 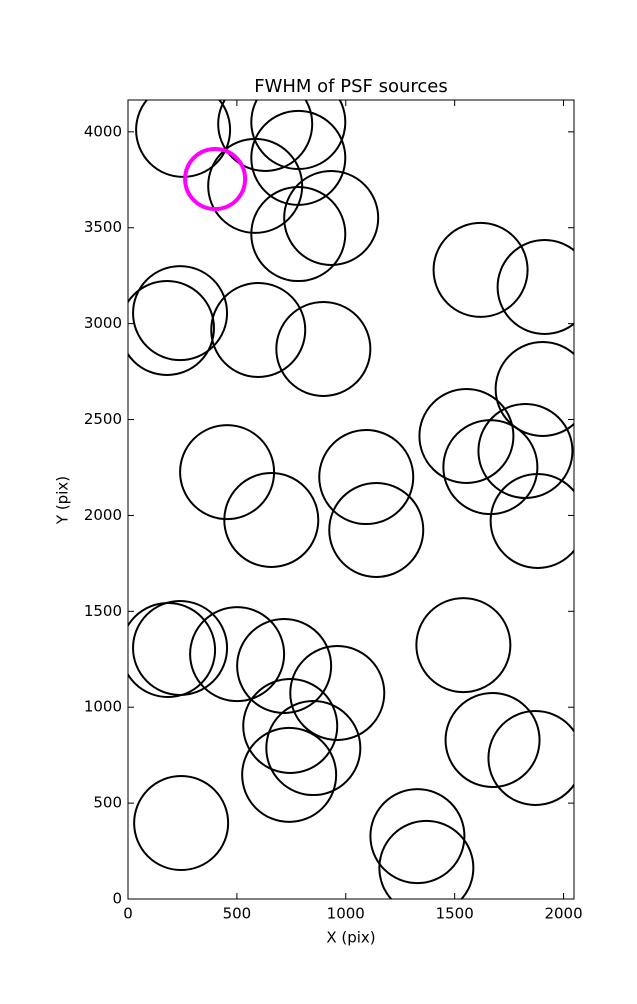 I want to click on y-tick-label: 1500, so click(x=103, y=611).